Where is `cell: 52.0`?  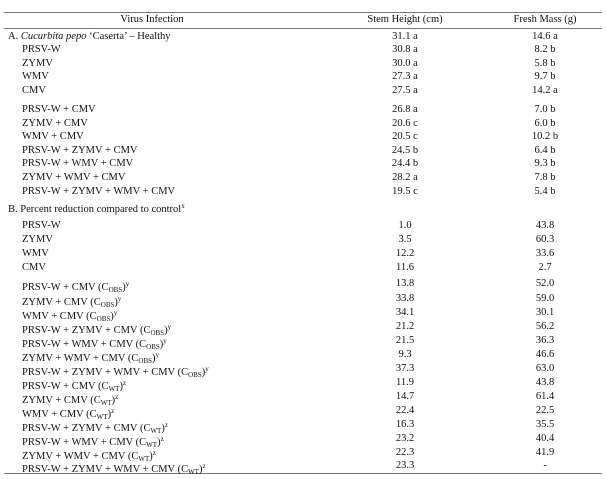
cell: 52.0 is located at coordinates (545, 283).